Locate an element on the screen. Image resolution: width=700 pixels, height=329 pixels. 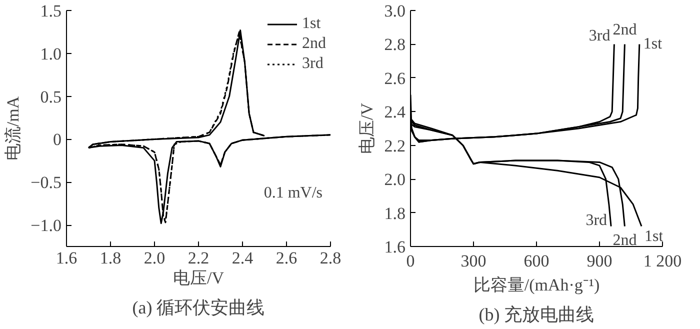
legend-label: 2nd is located at coordinates (314, 44).